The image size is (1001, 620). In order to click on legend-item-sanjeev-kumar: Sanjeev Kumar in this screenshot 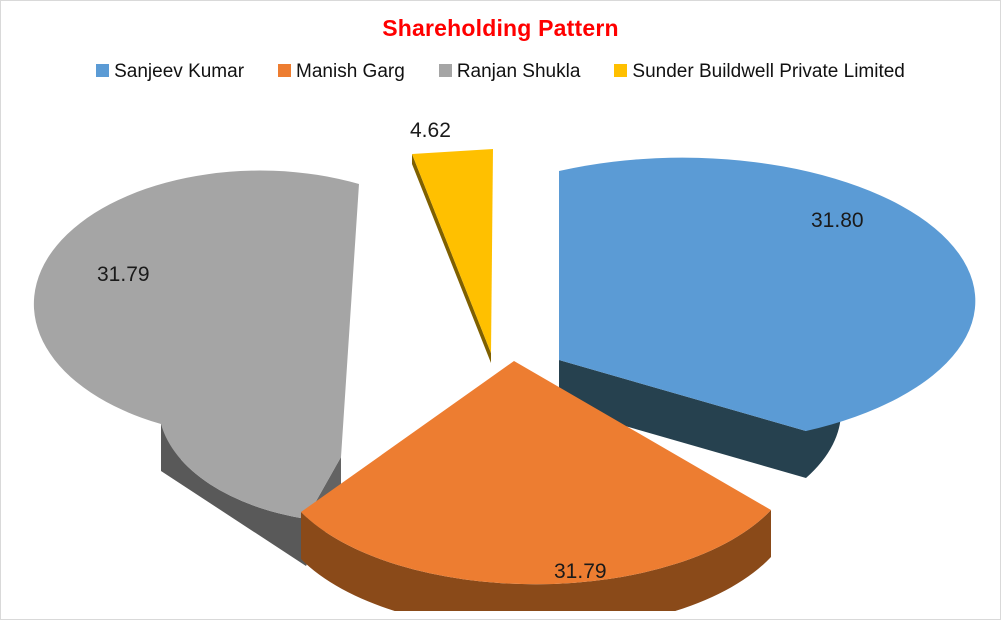, I will do `click(170, 71)`.